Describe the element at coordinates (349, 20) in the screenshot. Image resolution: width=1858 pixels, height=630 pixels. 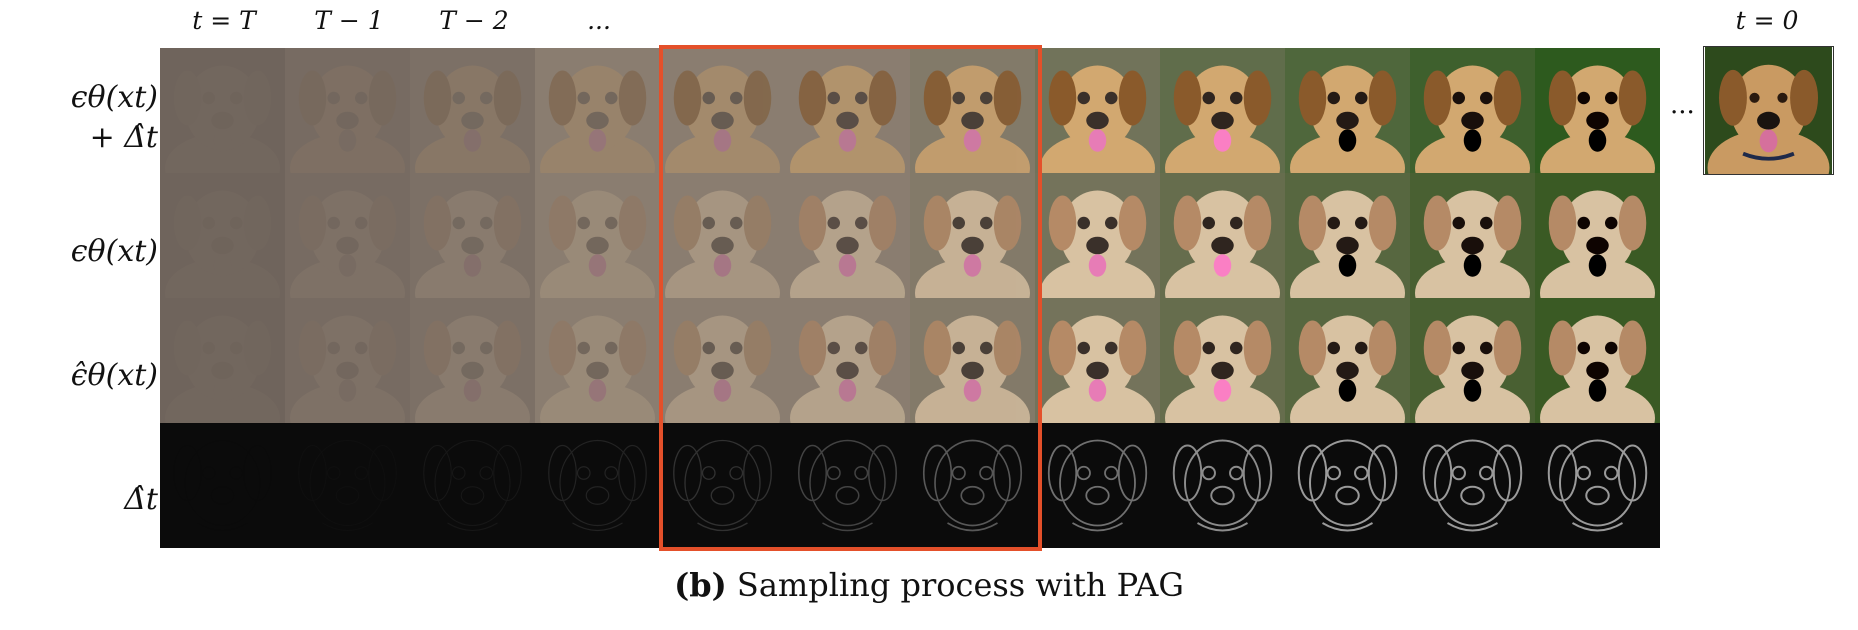
I see `col-label-T-minus-1: T − 1` at that location.